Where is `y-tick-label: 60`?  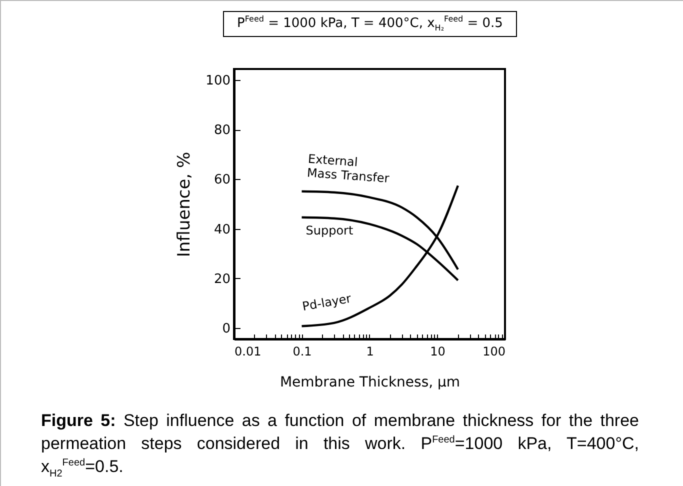
y-tick-label: 60 is located at coordinates (222, 180).